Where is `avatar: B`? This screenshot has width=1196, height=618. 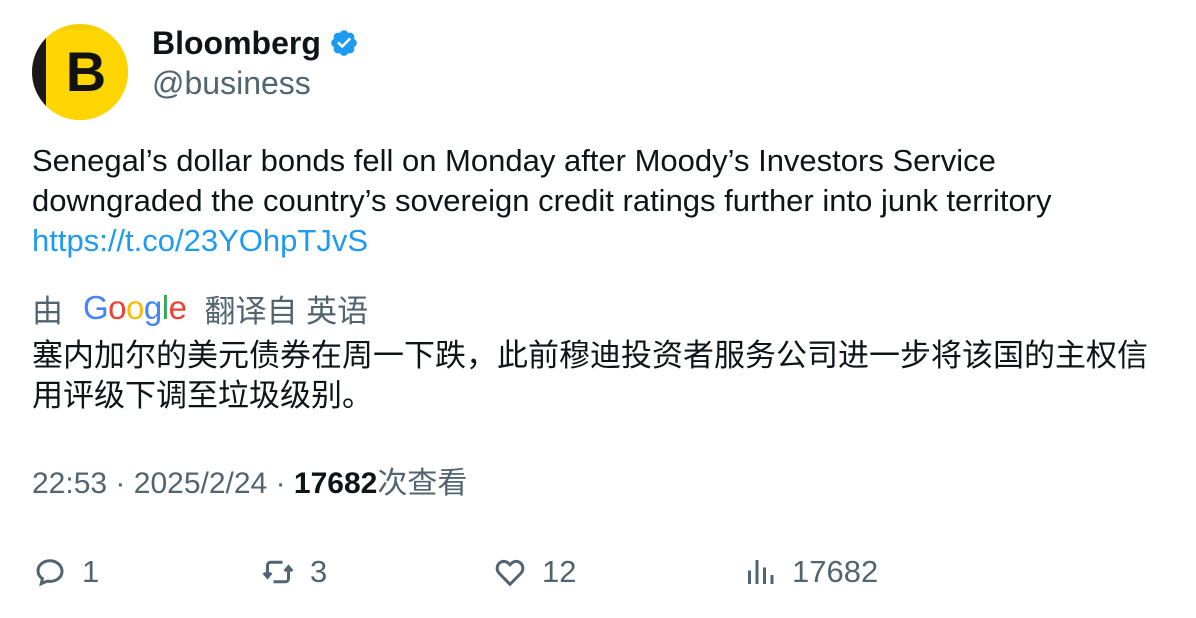 avatar: B is located at coordinates (80, 72).